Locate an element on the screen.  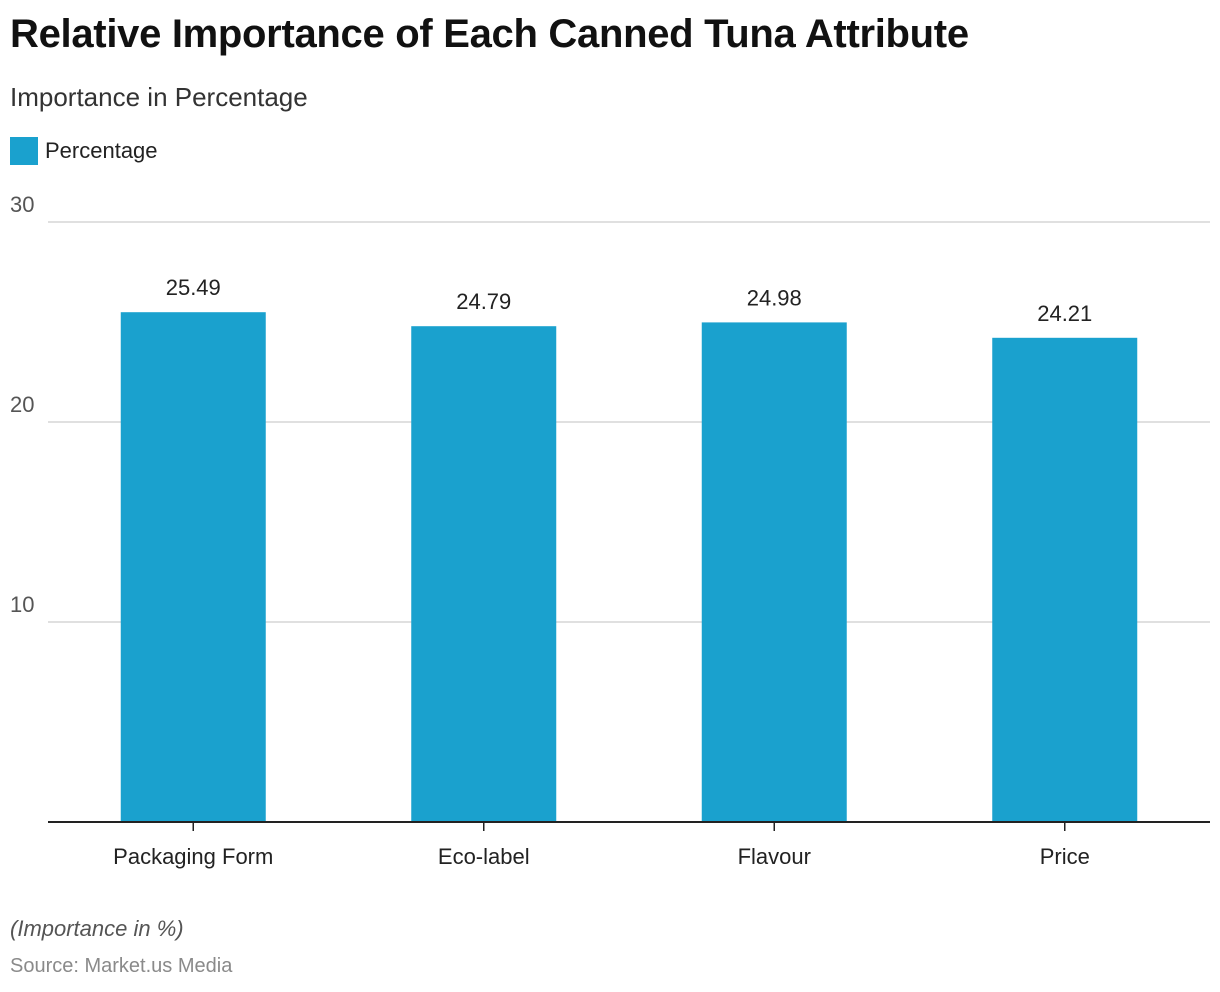
source-note: Source: Market.us Media is located at coordinates (121, 966).